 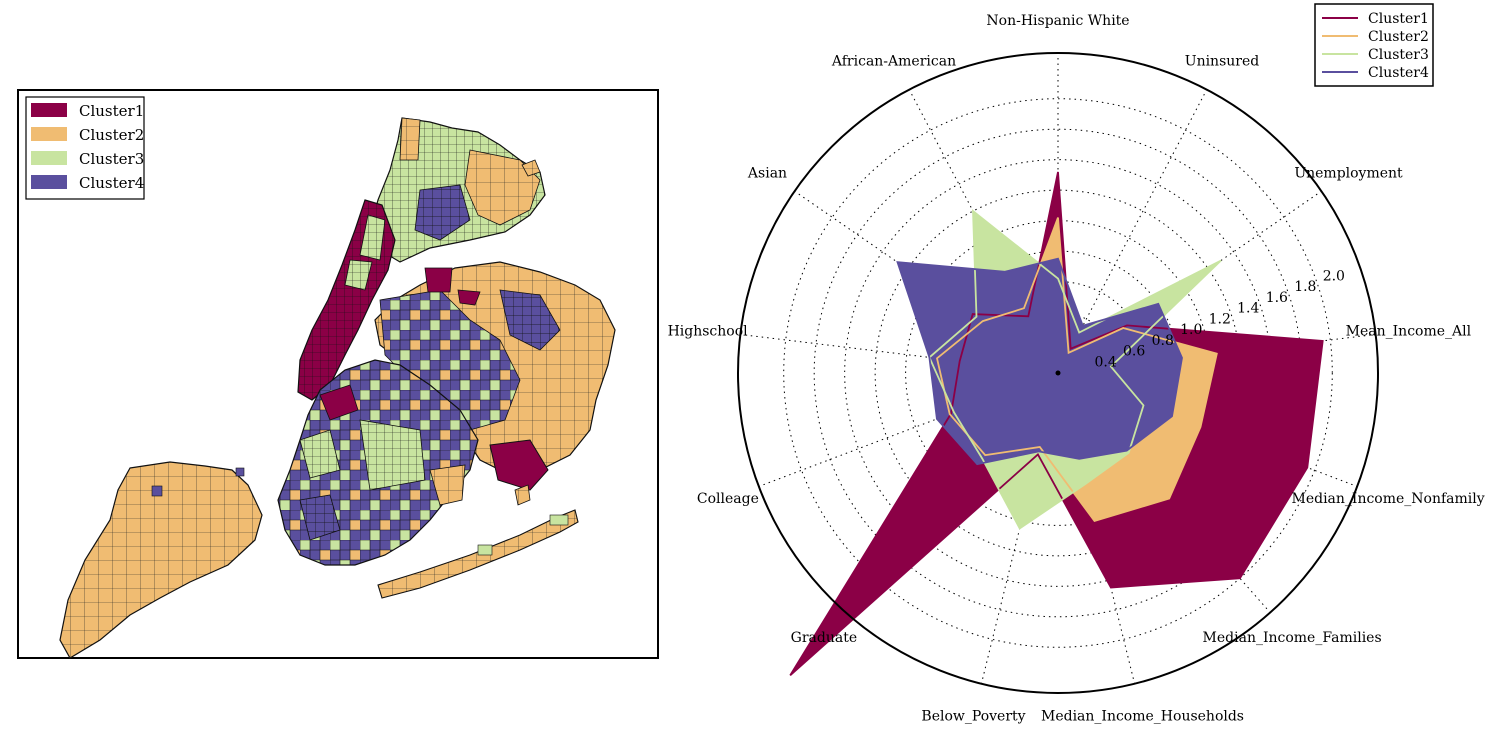 I want to click on radar-legend-label-cluster2: Cluster2, so click(x=1398, y=37).